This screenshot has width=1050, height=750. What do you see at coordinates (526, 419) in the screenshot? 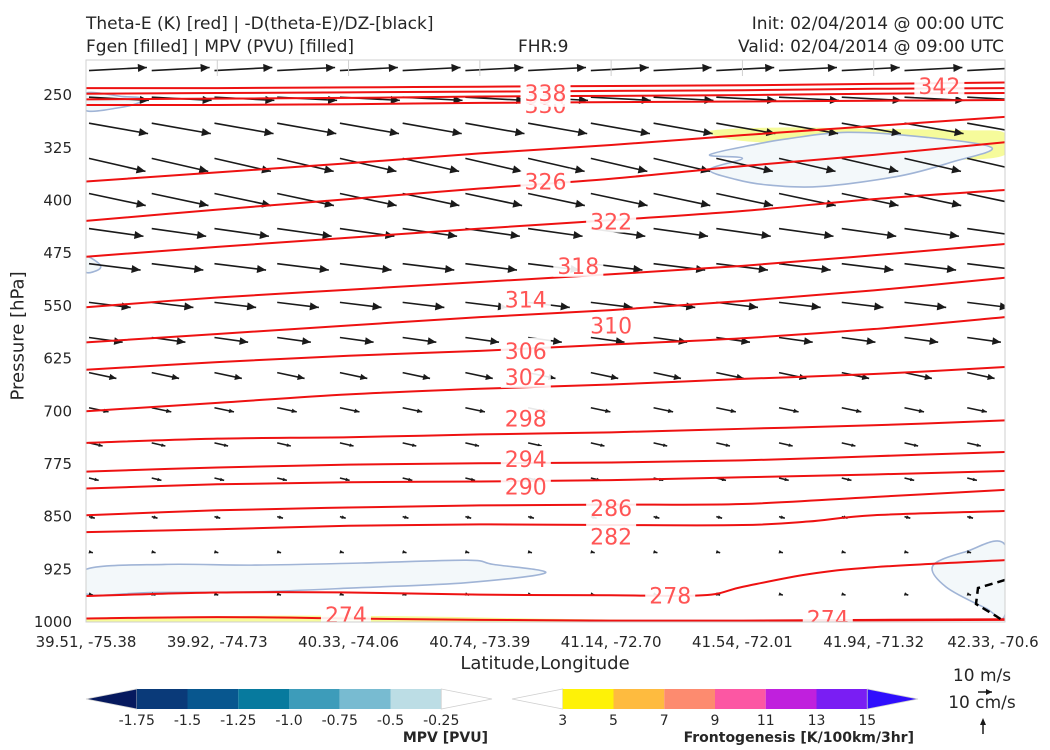
I see `svg-text: 298` at bounding box center [526, 419].